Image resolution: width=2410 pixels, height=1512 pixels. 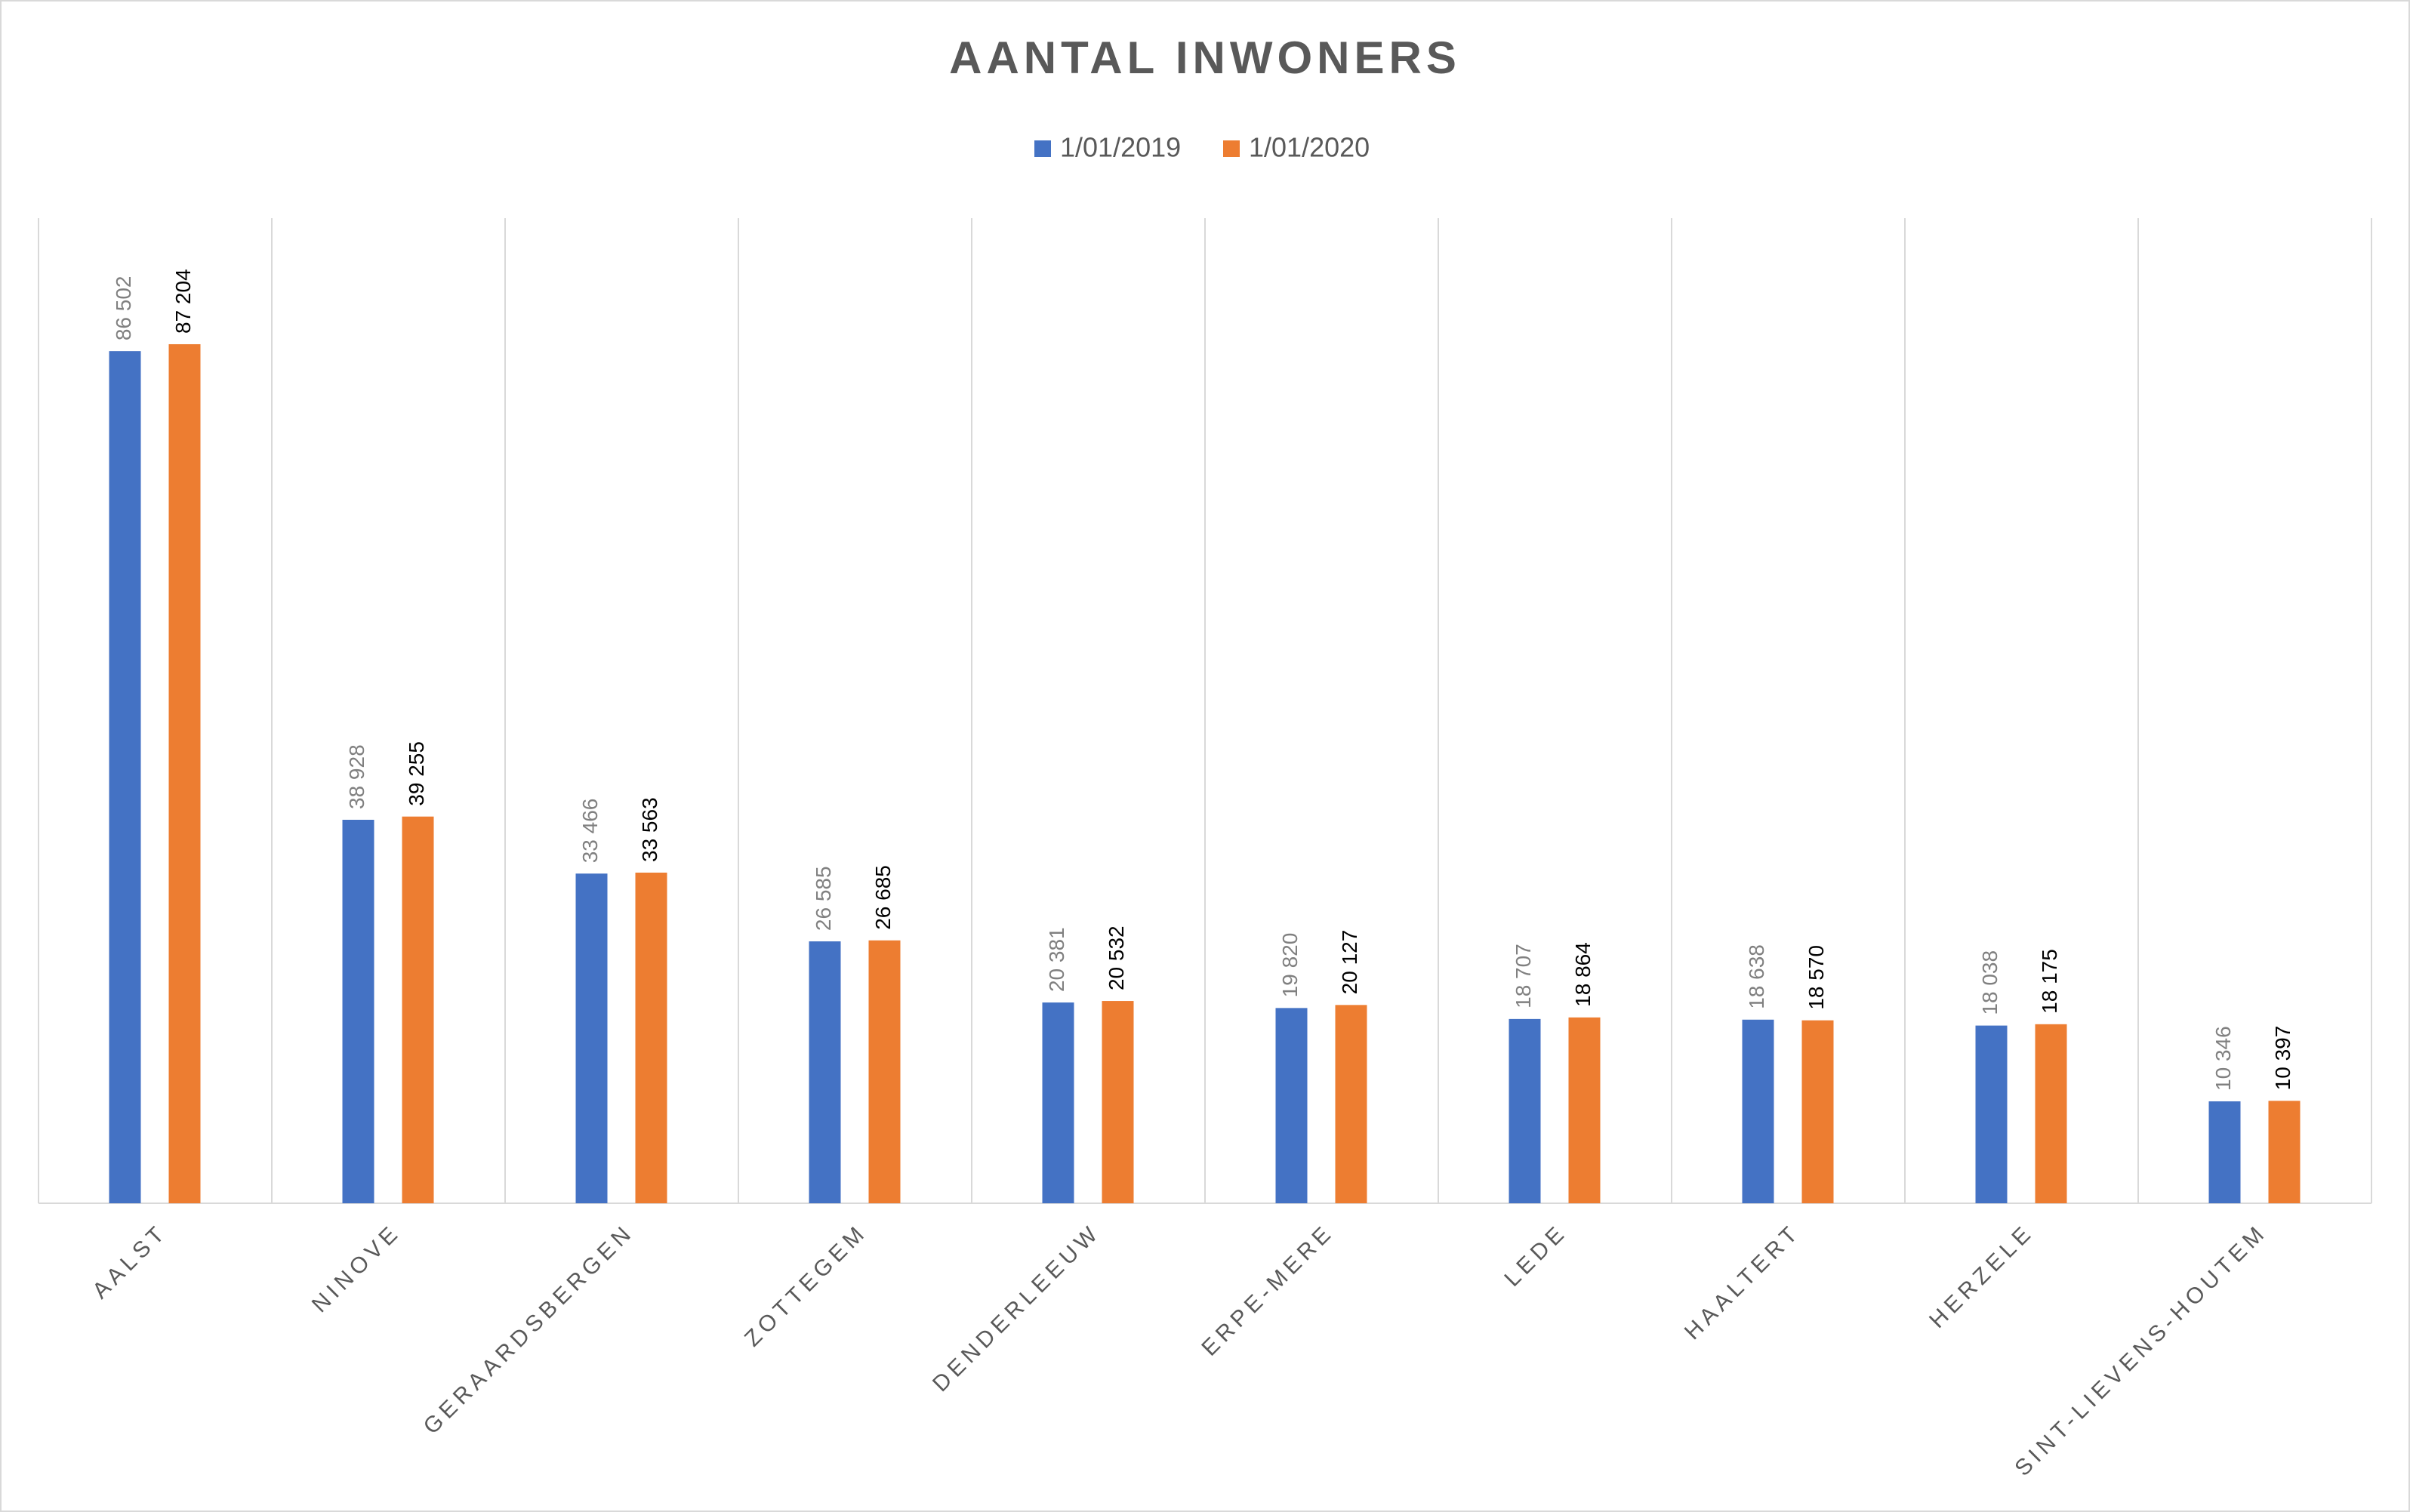 I want to click on value-label: 20 381, so click(x=1056, y=959).